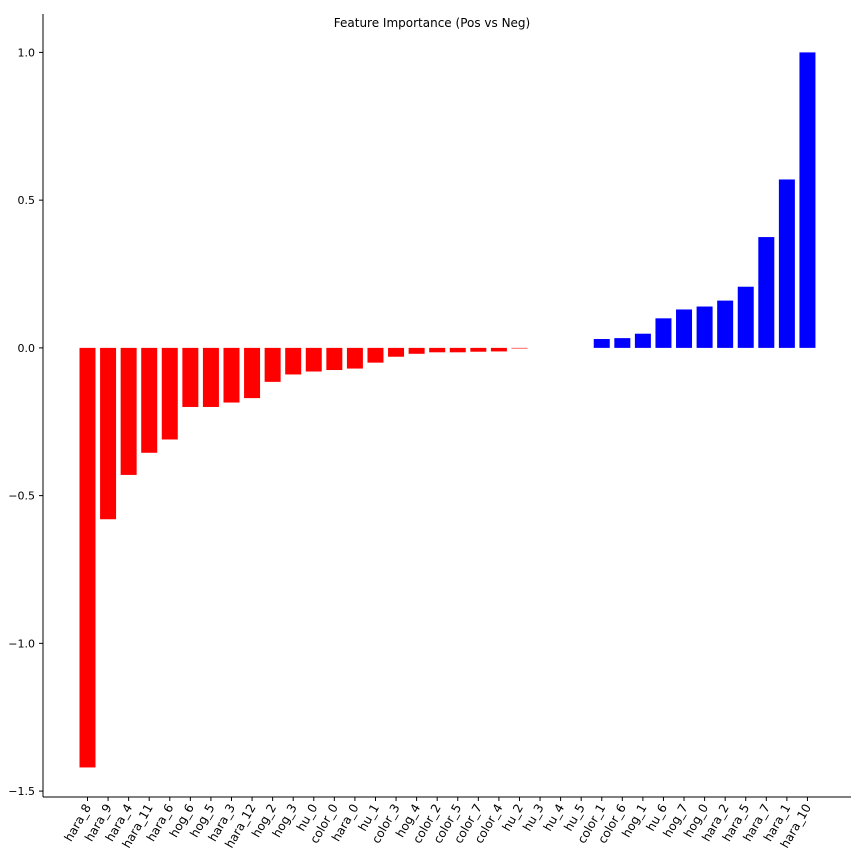  I want to click on y-tick-label: −1.5, so click(21, 791).